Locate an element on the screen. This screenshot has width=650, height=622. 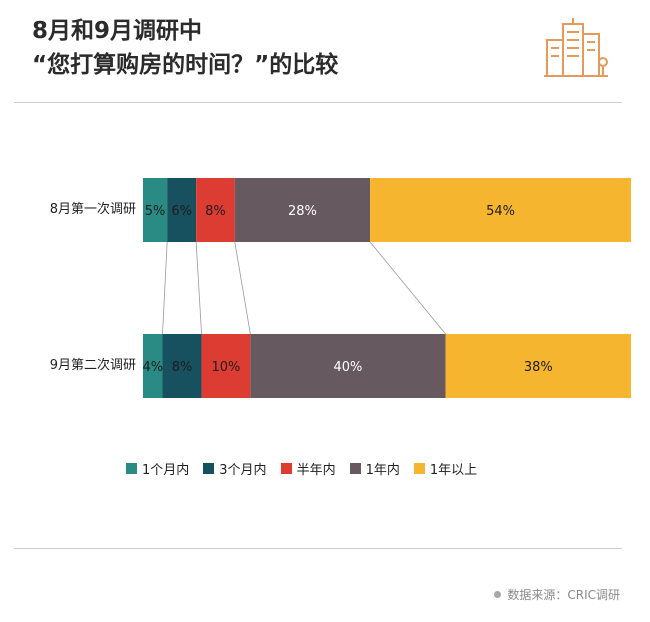
buildings-icon is located at coordinates (576, 47).